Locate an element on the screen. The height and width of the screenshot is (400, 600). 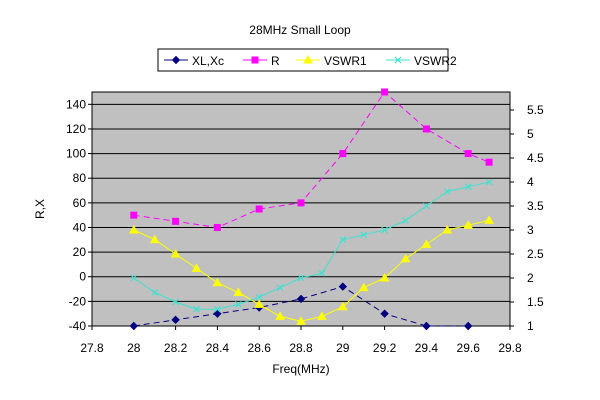
y2-tick-label: 5 is located at coordinates (530, 134).